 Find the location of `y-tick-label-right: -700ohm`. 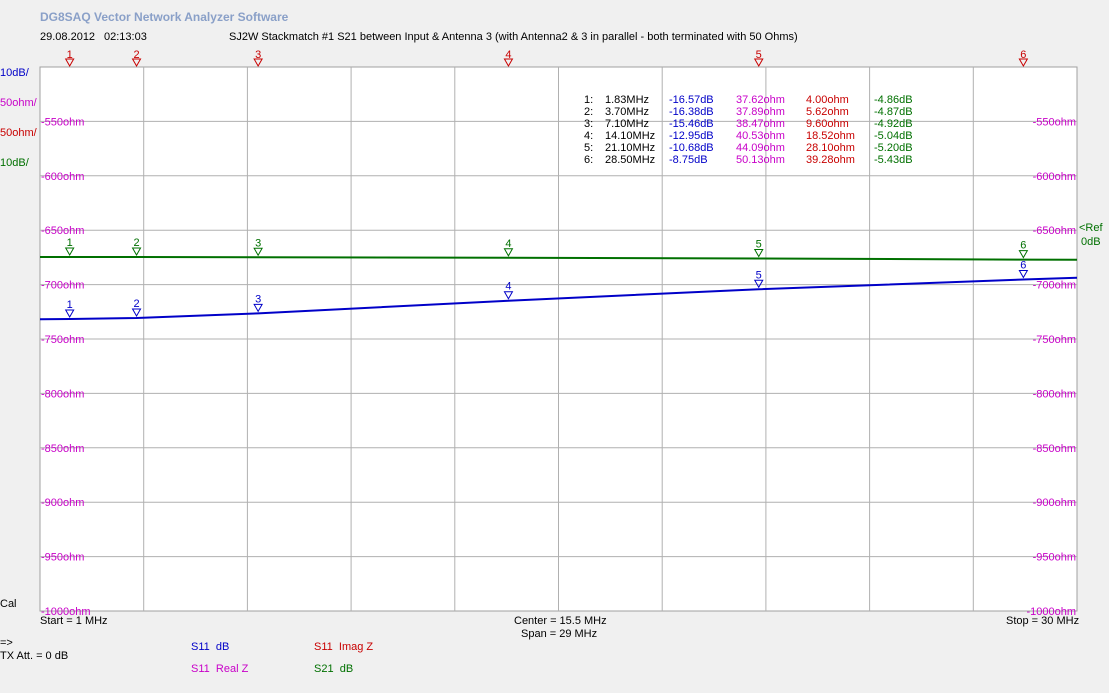

y-tick-label-right: -700ohm is located at coordinates (1054, 286).